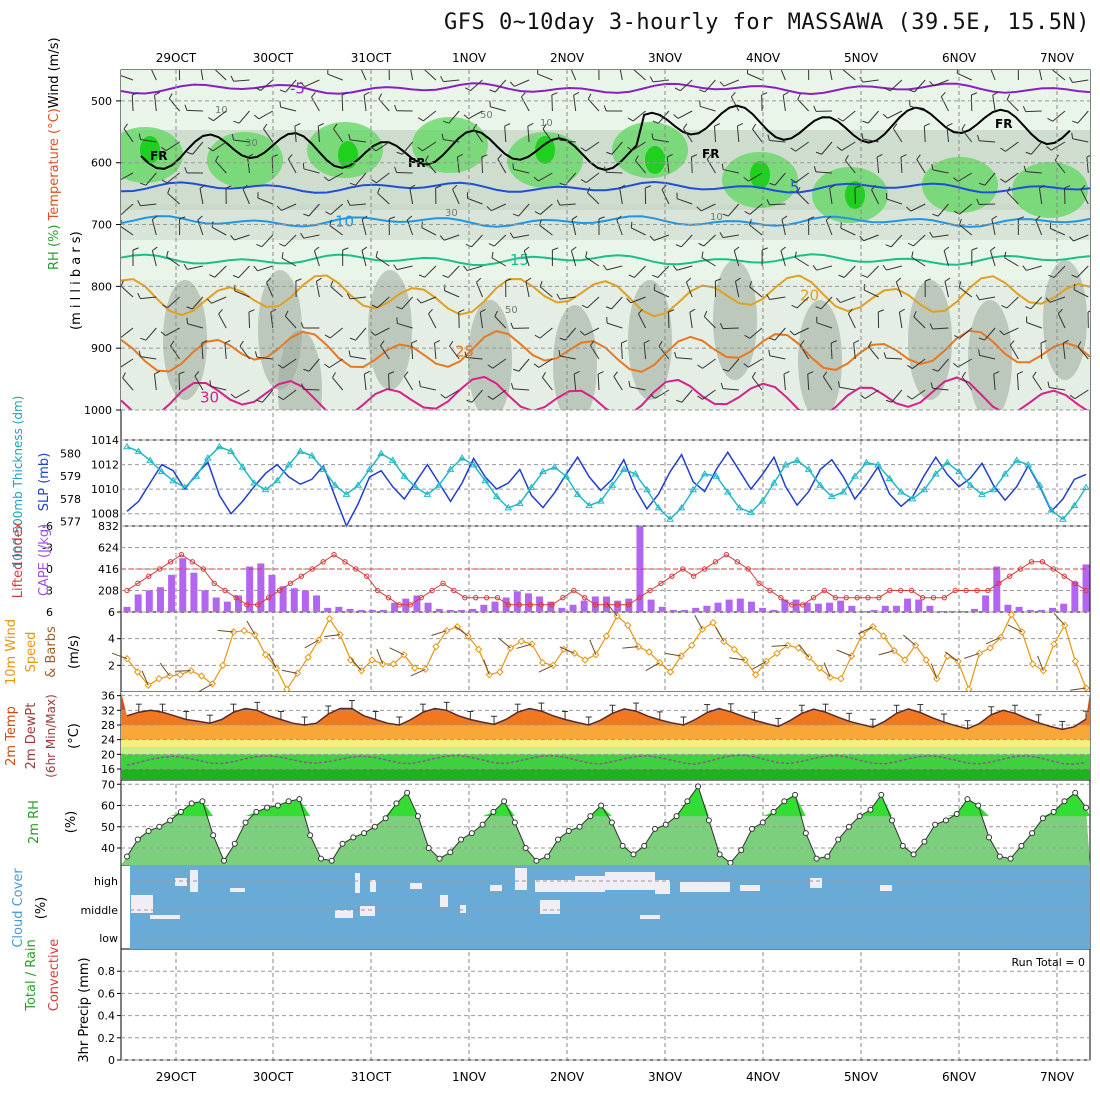  Describe the element at coordinates (650, 340) in the screenshot. I see `rh-dry-column` at that location.